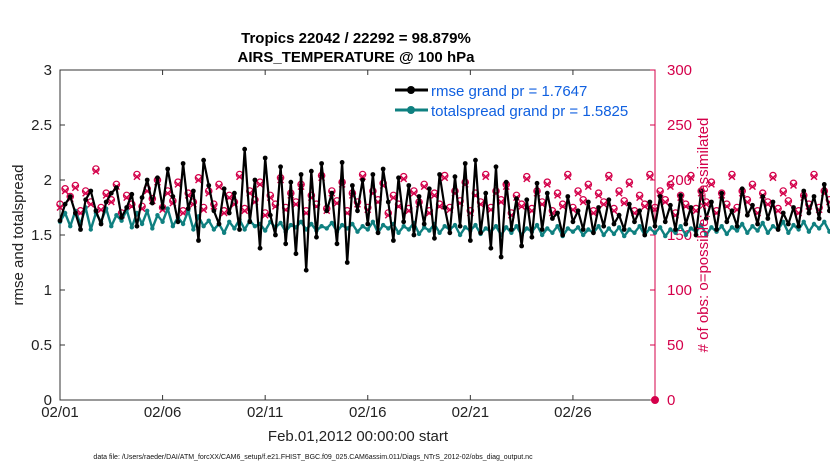 This screenshot has height=470, width=830. Describe the element at coordinates (358, 436) in the screenshot. I see `x-axis-label: Feb.01,2012 00:00:00 start` at that location.